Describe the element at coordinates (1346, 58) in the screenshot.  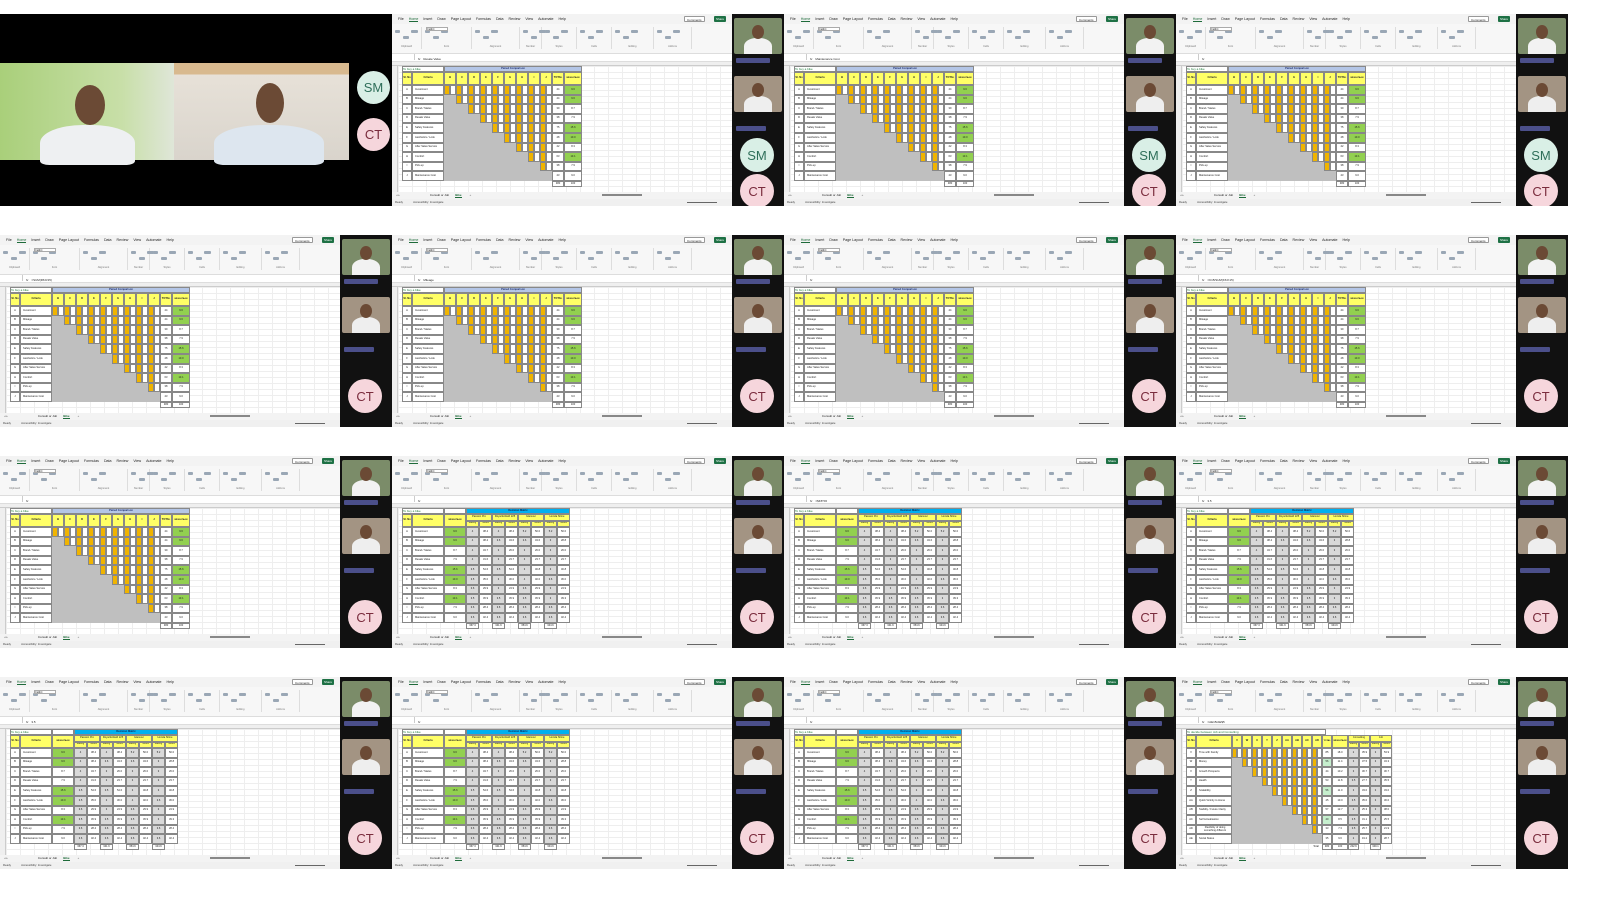
I see `formula-bar: fx` at that location.